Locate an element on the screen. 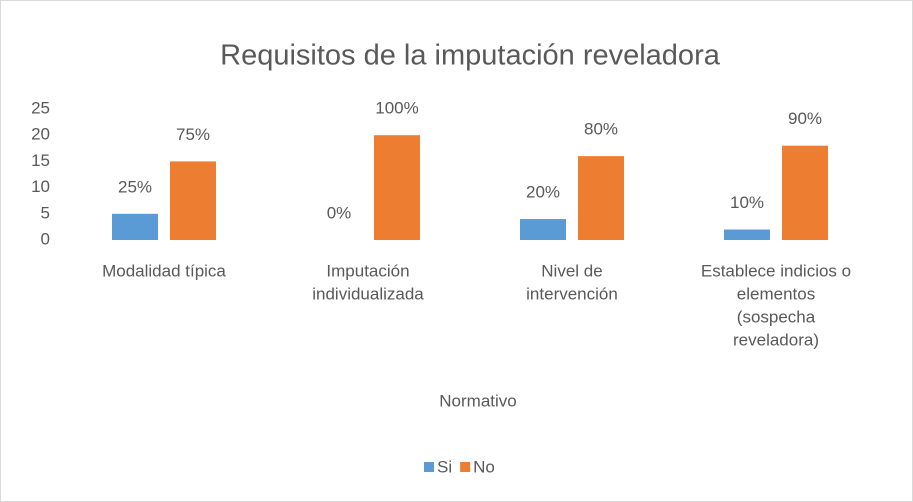  legend-label: Si is located at coordinates (444, 466).